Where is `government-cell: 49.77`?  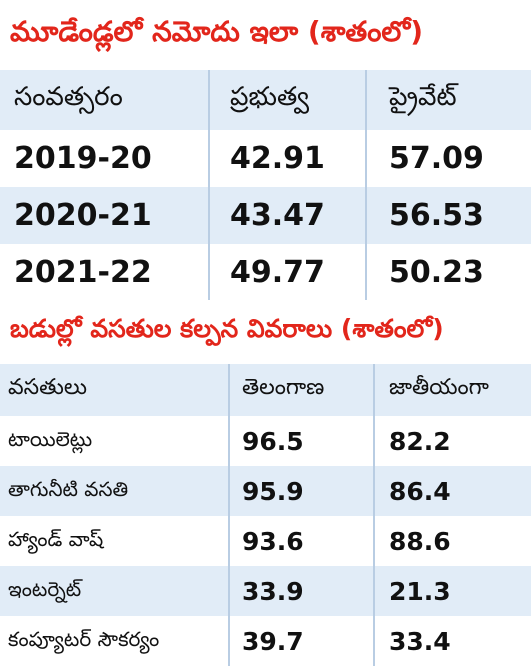 government-cell: 49.77 is located at coordinates (286, 272).